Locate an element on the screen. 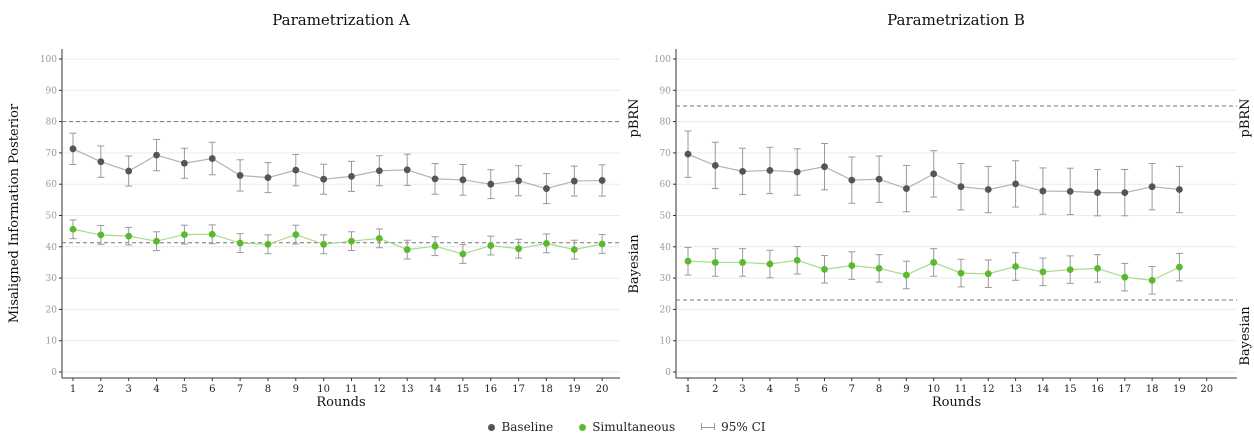 This screenshot has height=437, width=1254. y-tick-label: 90 is located at coordinates (666, 91).